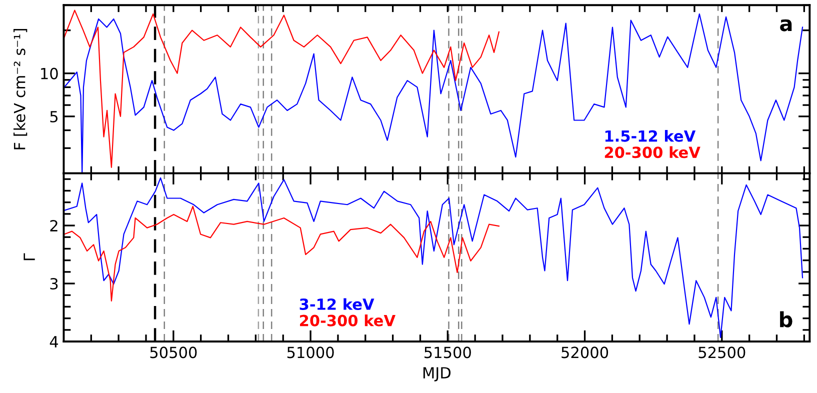 This screenshot has width=817, height=393. Describe the element at coordinates (21, 89) in the screenshot. I see `y-axis-title: F [keV cm⁻² s⁻¹]` at that location.